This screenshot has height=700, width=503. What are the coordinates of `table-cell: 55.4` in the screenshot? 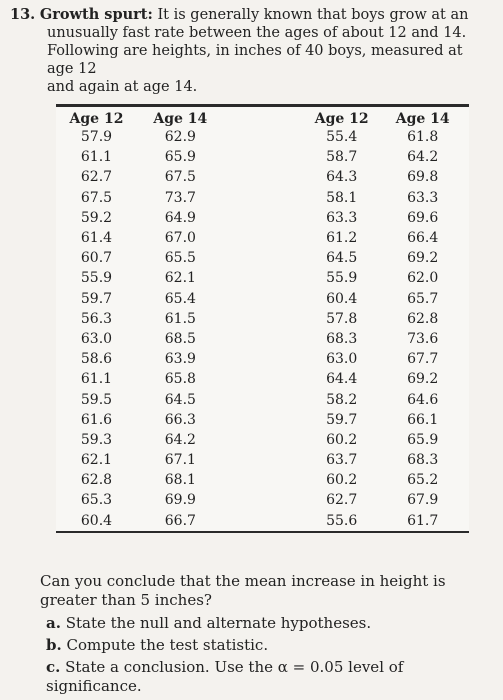 It's located at (342, 137).